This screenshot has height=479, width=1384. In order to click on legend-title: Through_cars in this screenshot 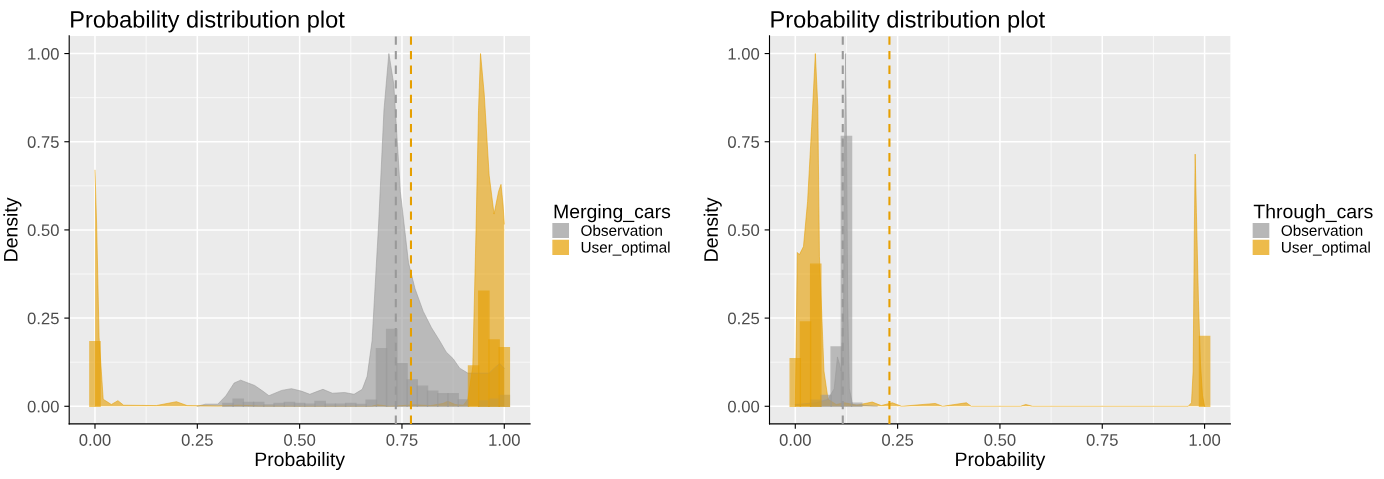, I will do `click(1313, 213)`.